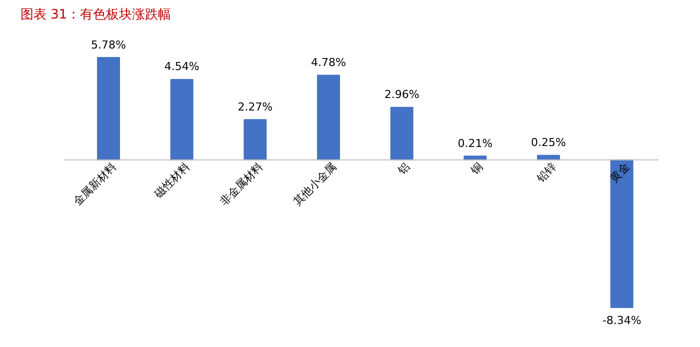 The height and width of the screenshot is (347, 700). I want to click on x-tick-label: 磁性材料, so click(171, 181).